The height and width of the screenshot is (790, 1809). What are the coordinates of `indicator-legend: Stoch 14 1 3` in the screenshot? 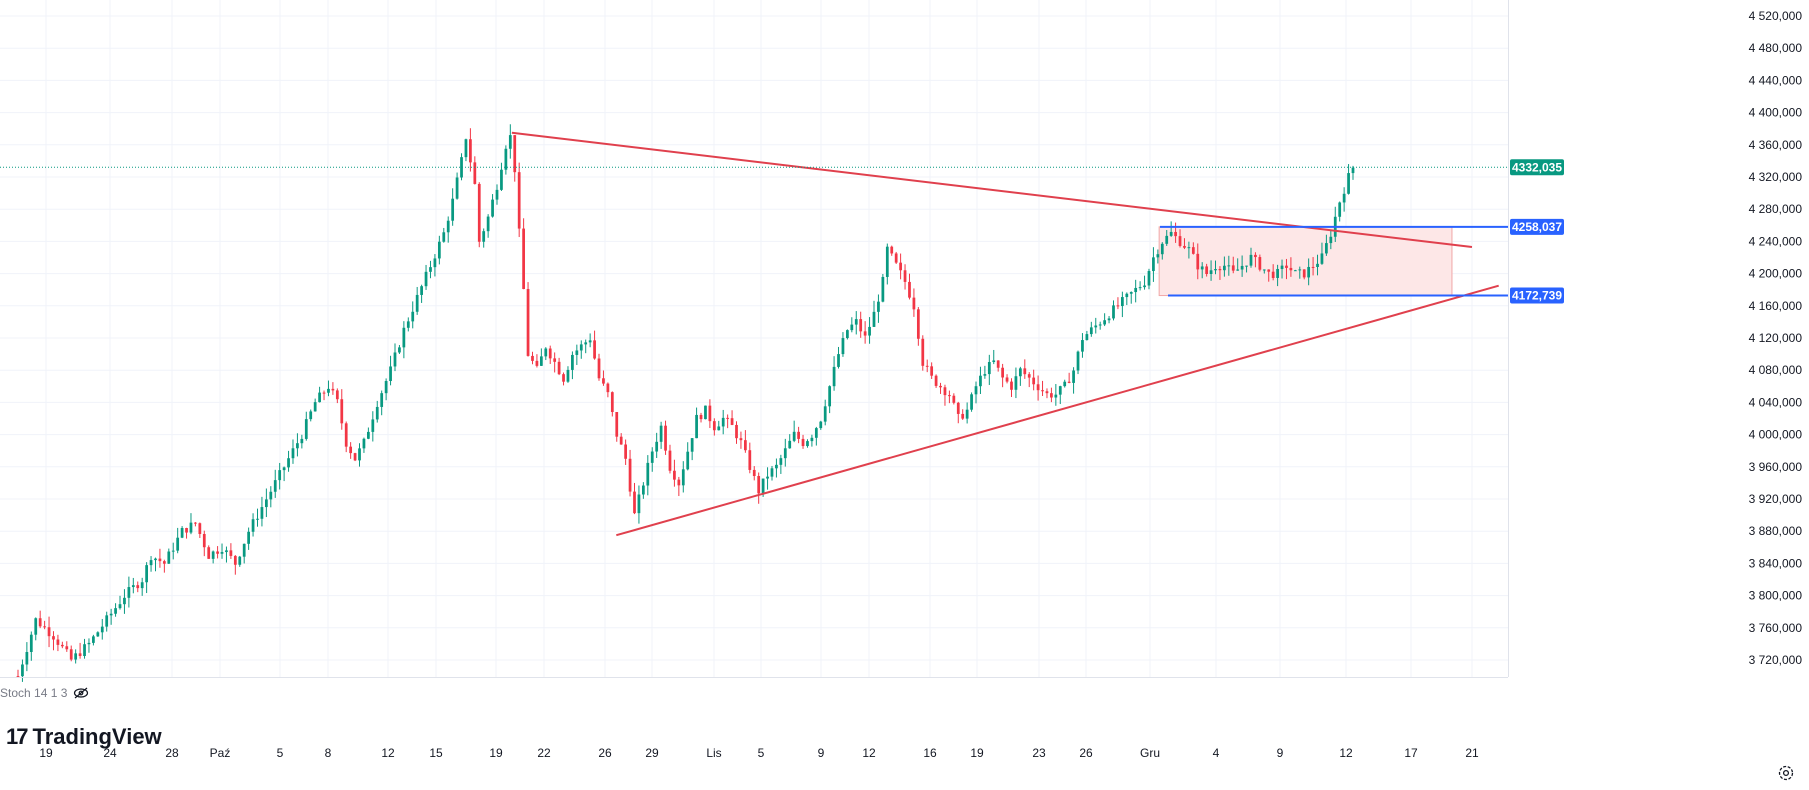 It's located at (44, 693).